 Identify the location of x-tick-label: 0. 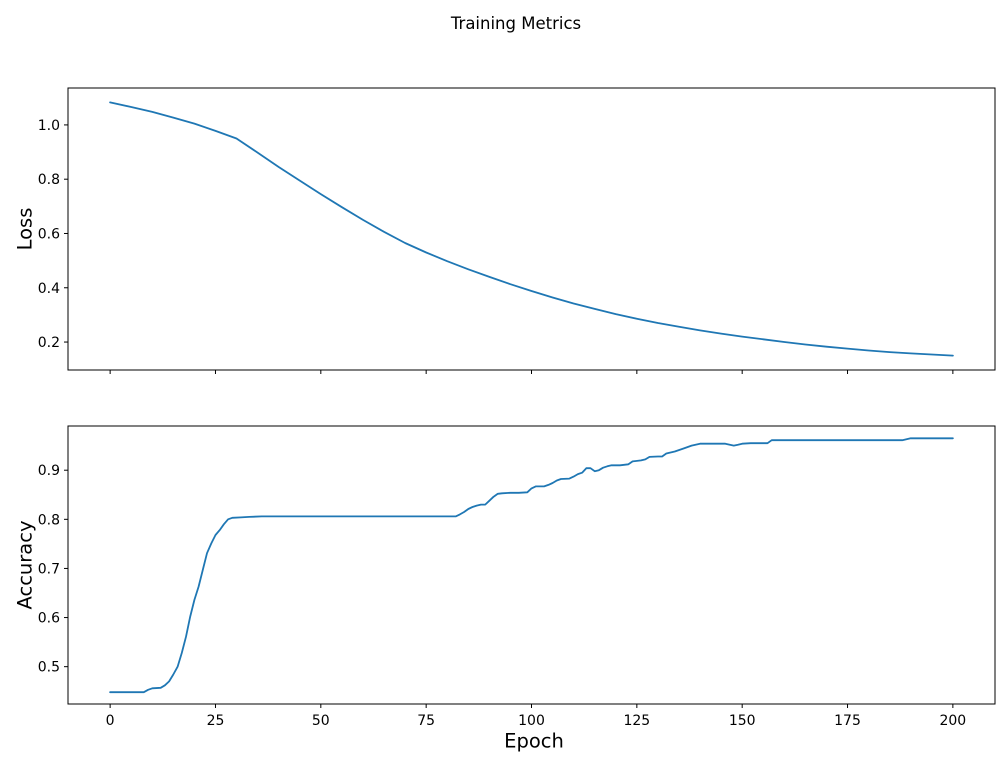
(110, 721).